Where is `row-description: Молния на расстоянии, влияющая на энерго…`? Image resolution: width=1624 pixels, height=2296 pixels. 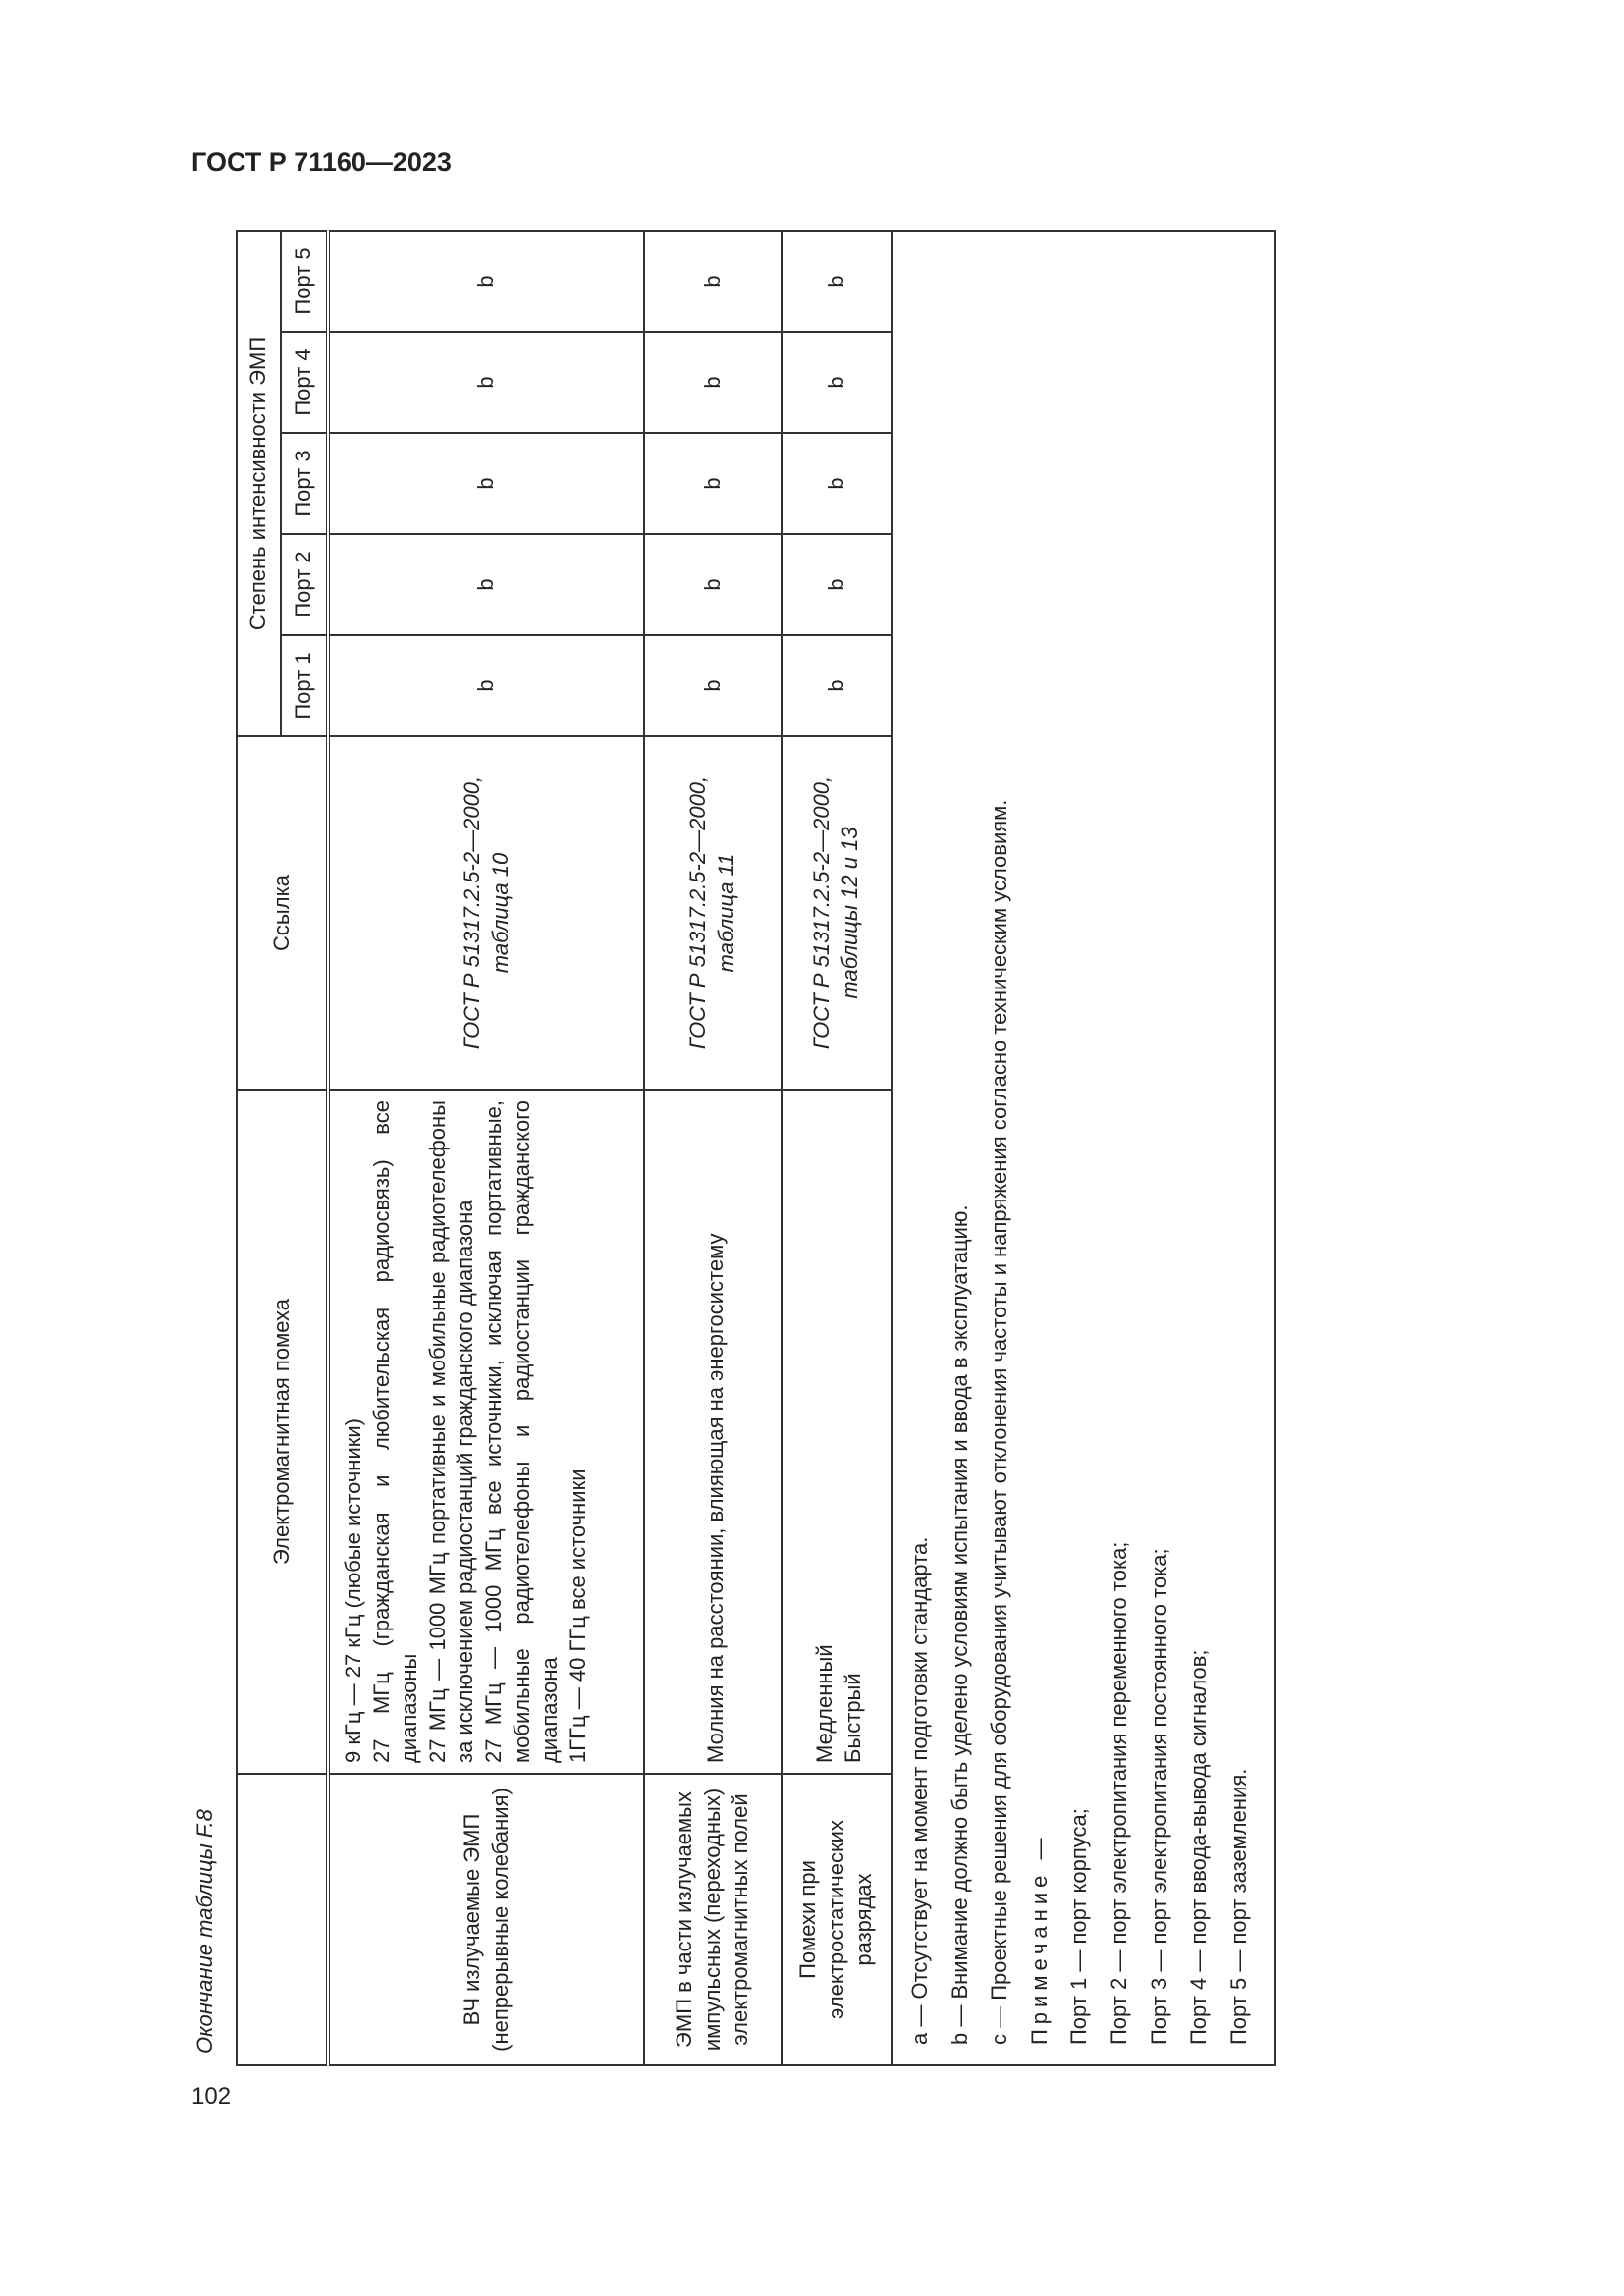
row-description: Молния на расстоянии, влияющая на энерго… is located at coordinates (713, 1432).